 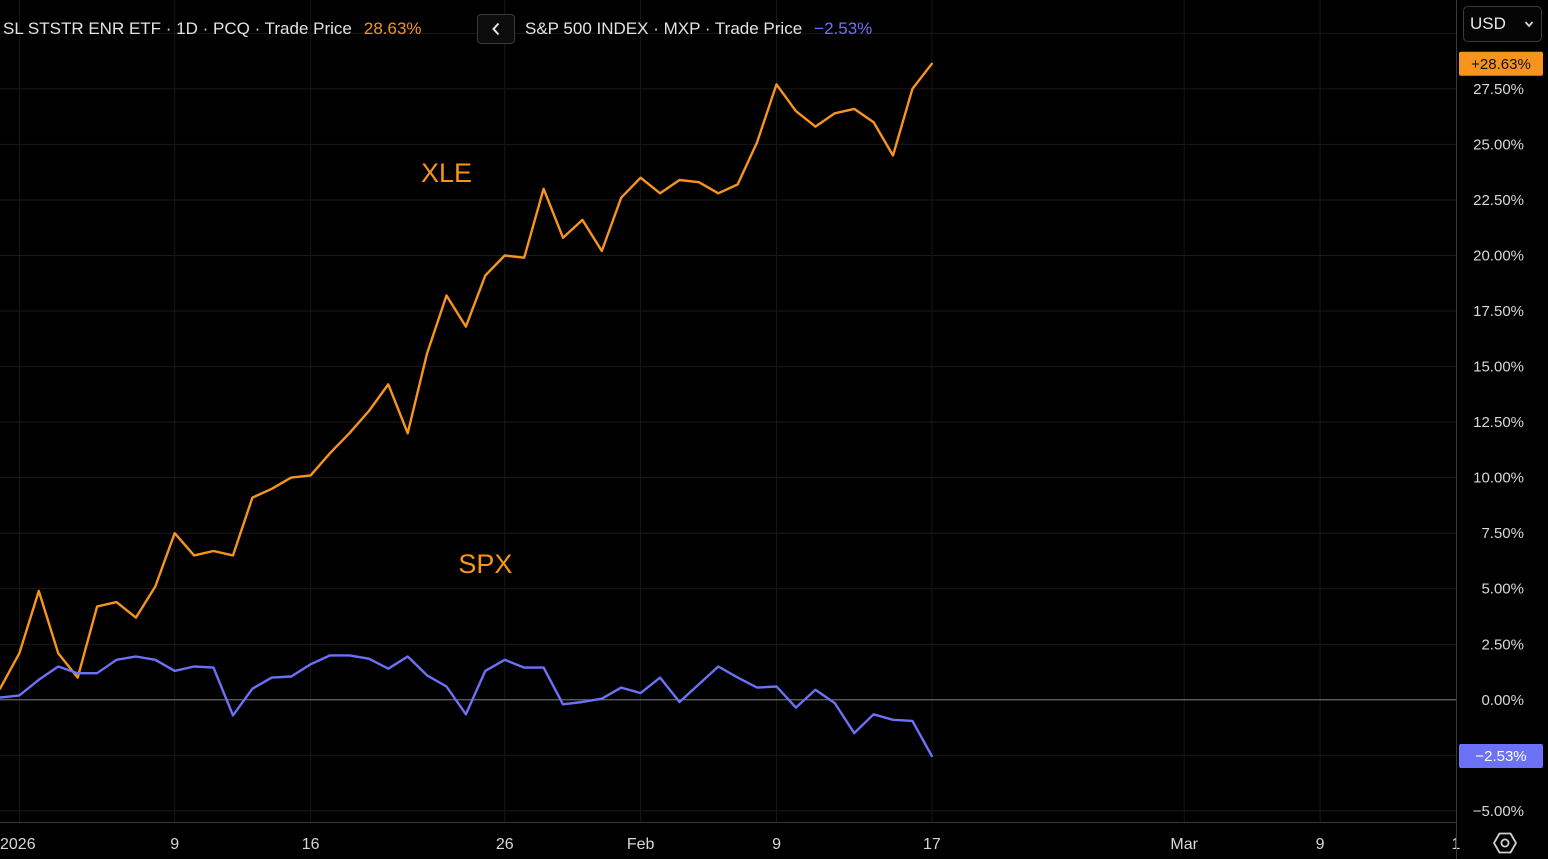 What do you see at coordinates (1498, 89) in the screenshot?
I see `y-tick-label: 27.50%` at bounding box center [1498, 89].